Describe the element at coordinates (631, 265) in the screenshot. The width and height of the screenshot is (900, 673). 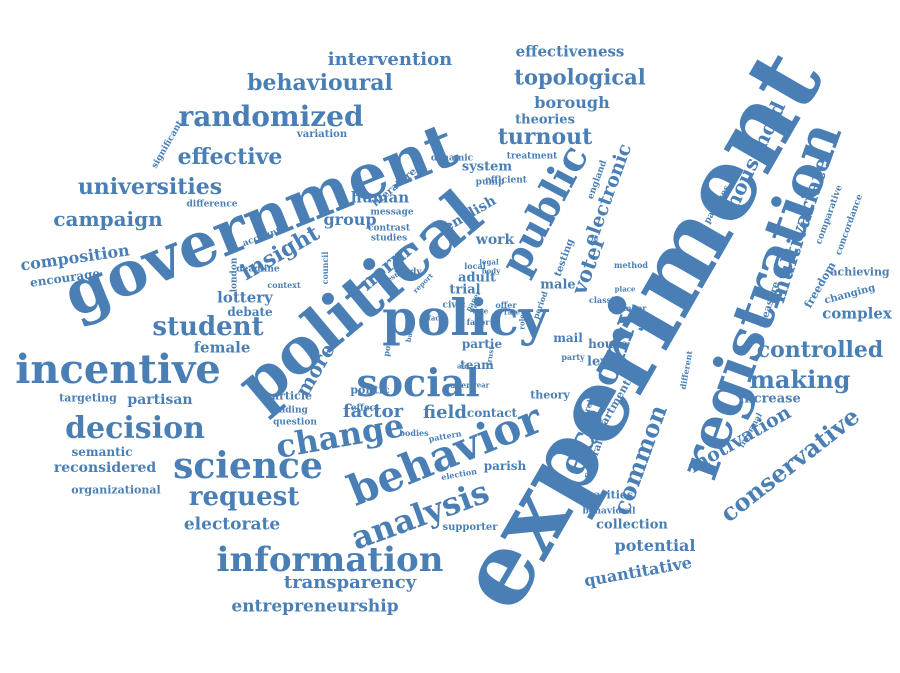
I see `word-method: method` at that location.